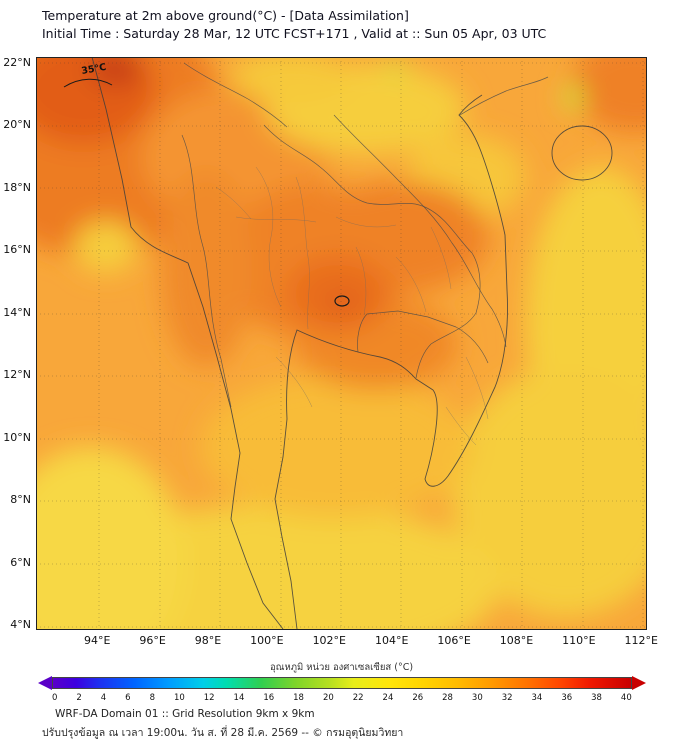  What do you see at coordinates (128, 698) in the screenshot?
I see `colorbar-tick-label: 6` at bounding box center [128, 698].